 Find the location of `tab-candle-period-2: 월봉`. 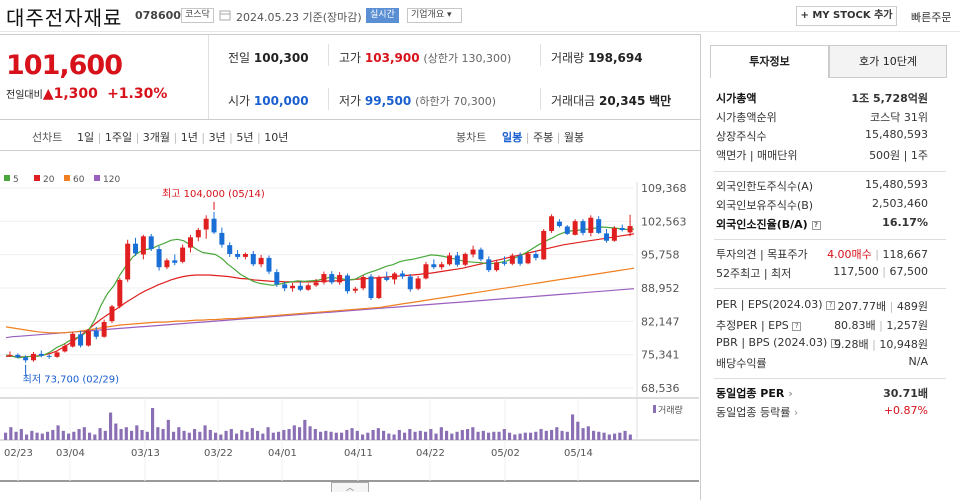

tab-candle-period-2: 월봉 is located at coordinates (574, 137).